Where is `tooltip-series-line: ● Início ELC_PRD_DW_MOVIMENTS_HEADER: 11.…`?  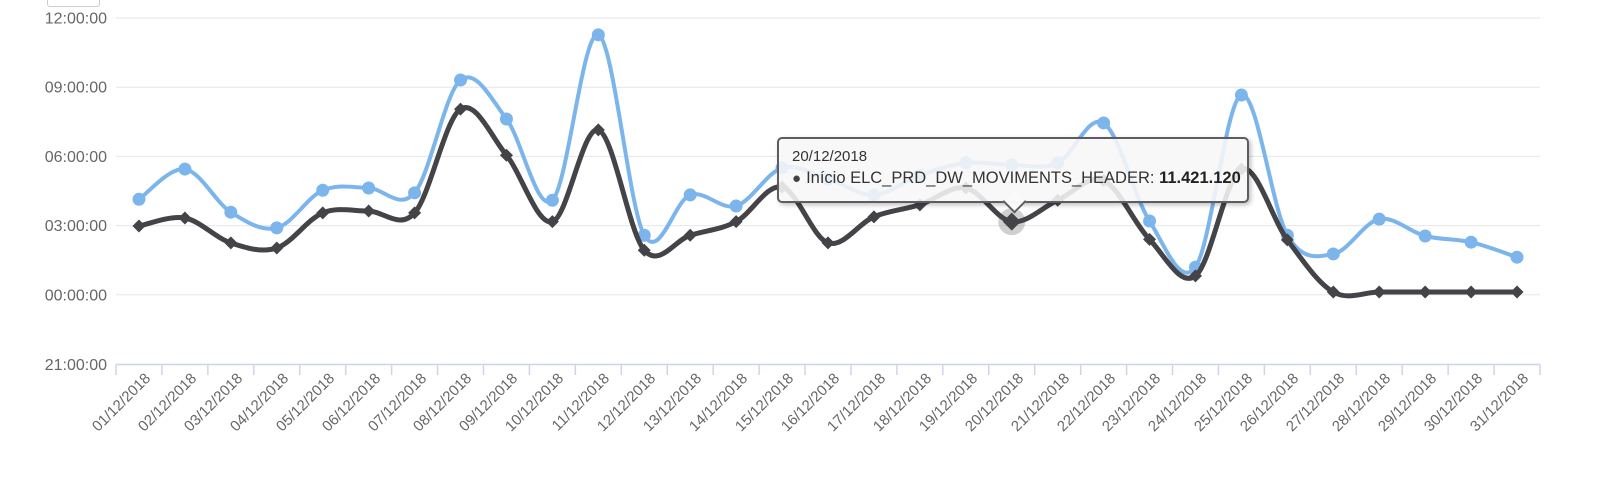
tooltip-series-line: ● Início ELC_PRD_DW_MOVIMENTS_HEADER: 11.… is located at coordinates (1019, 178).